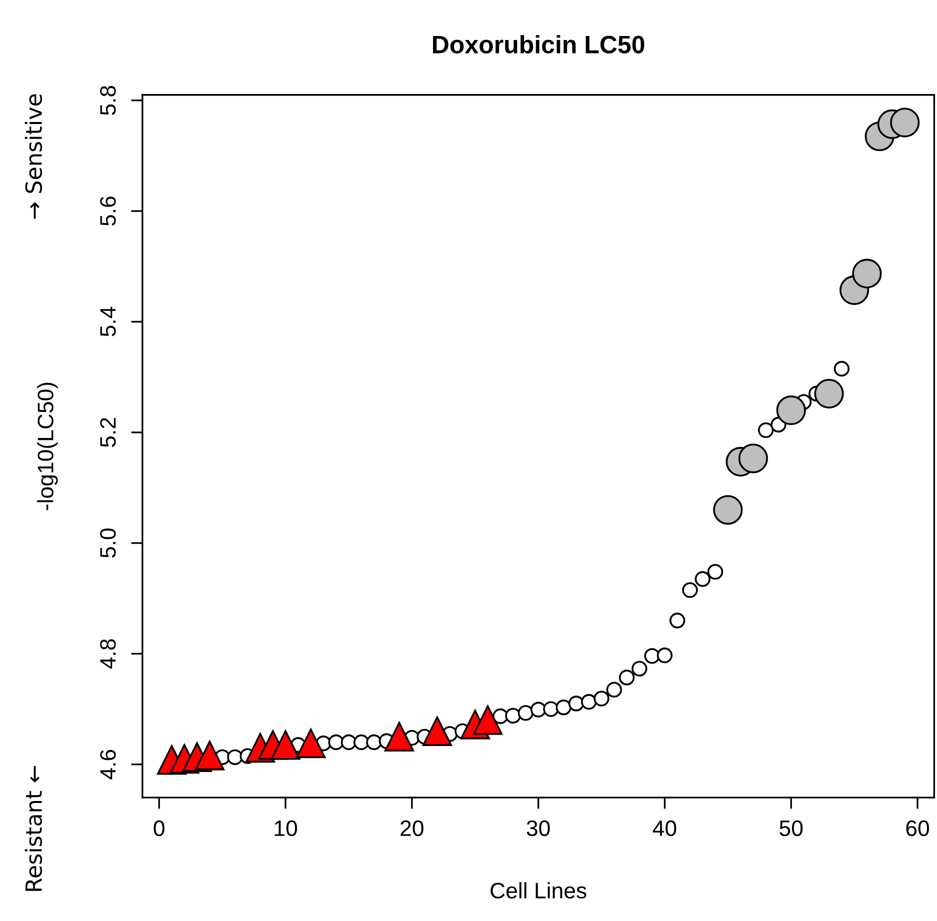  Describe the element at coordinates (108, 321) in the screenshot. I see `y-tick-label: 5.4` at that location.